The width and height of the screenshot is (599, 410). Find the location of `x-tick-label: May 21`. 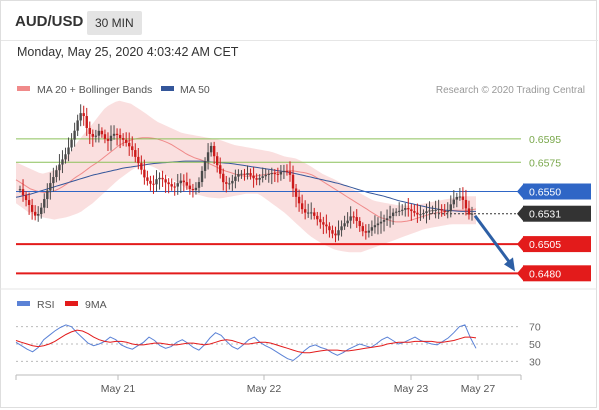

x-tick-label: May 21 is located at coordinates (118, 389).